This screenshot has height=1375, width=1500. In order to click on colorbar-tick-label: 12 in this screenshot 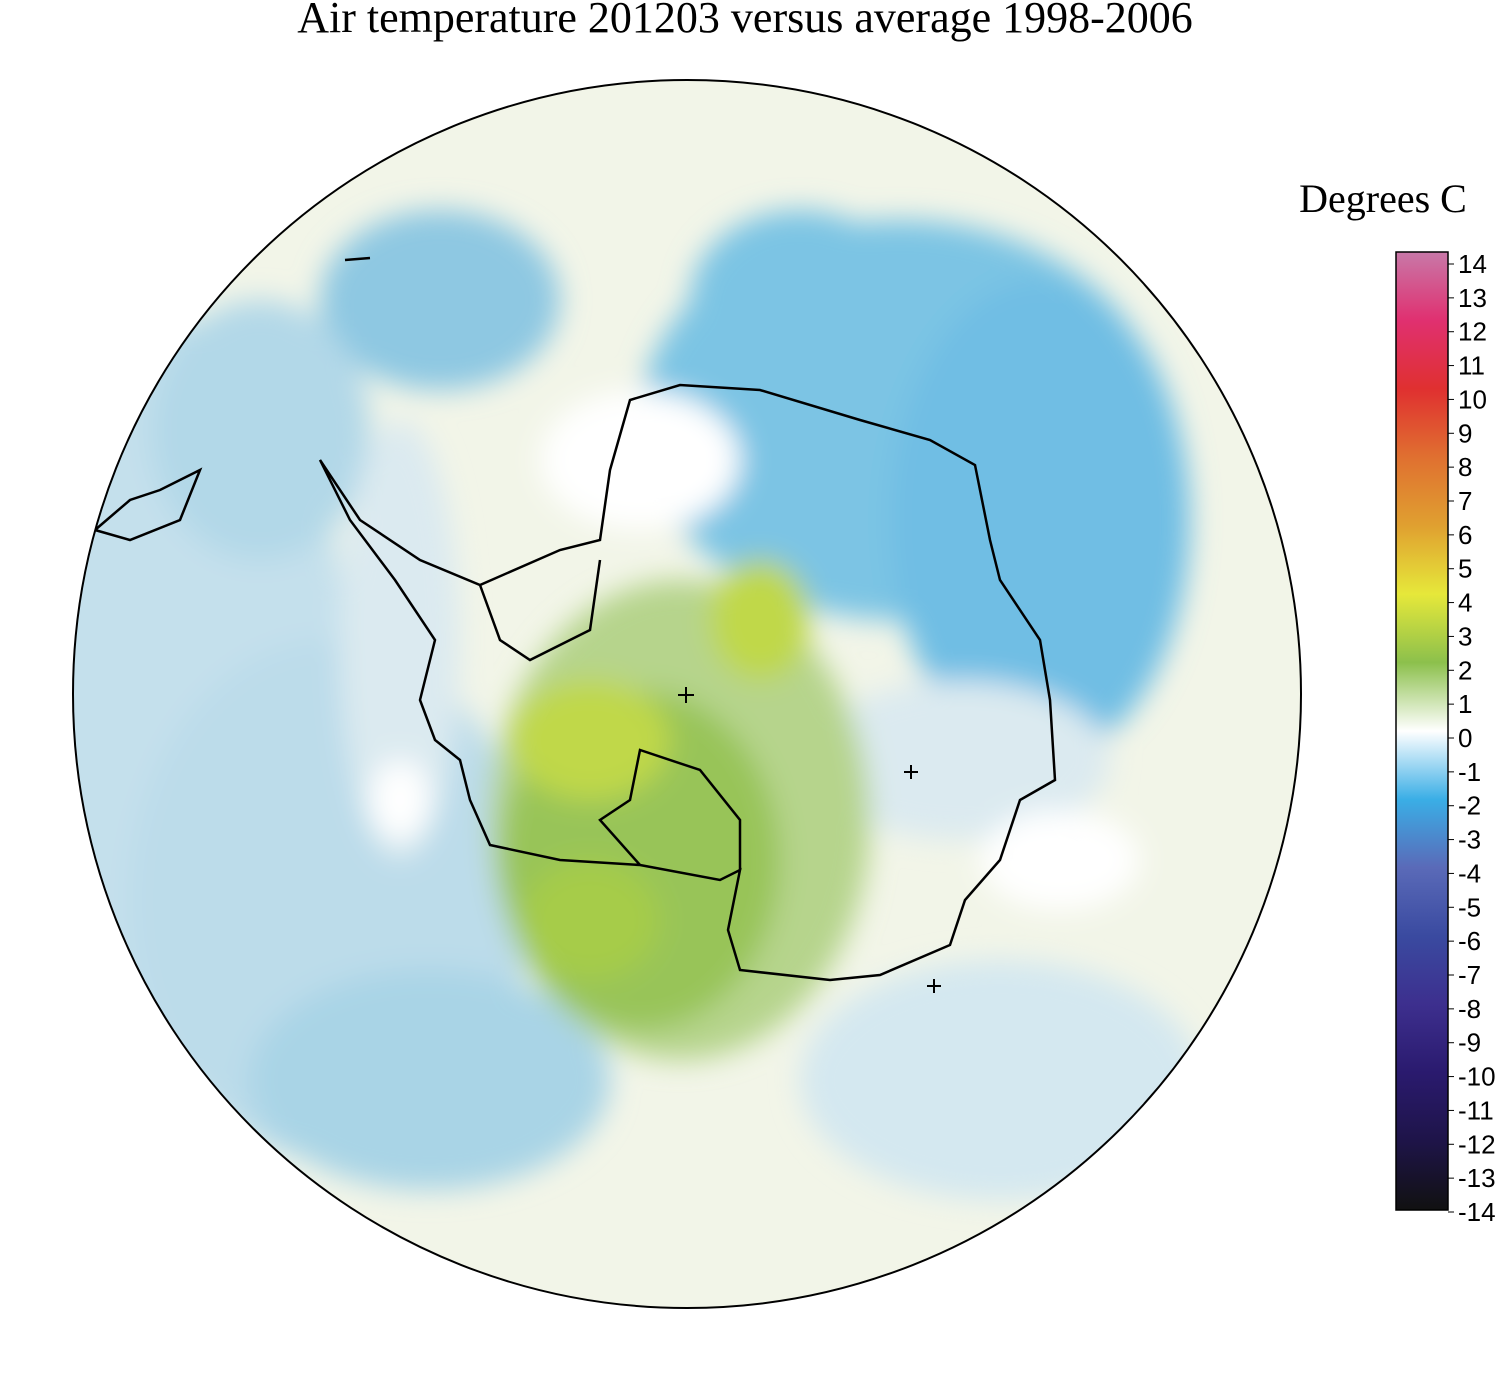, I will do `click(1472, 332)`.